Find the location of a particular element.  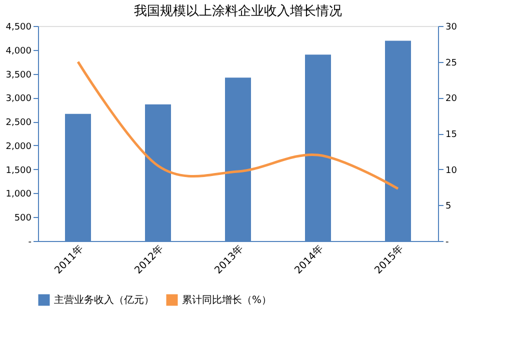

y2-tick-label: 30 is located at coordinates (452, 27).